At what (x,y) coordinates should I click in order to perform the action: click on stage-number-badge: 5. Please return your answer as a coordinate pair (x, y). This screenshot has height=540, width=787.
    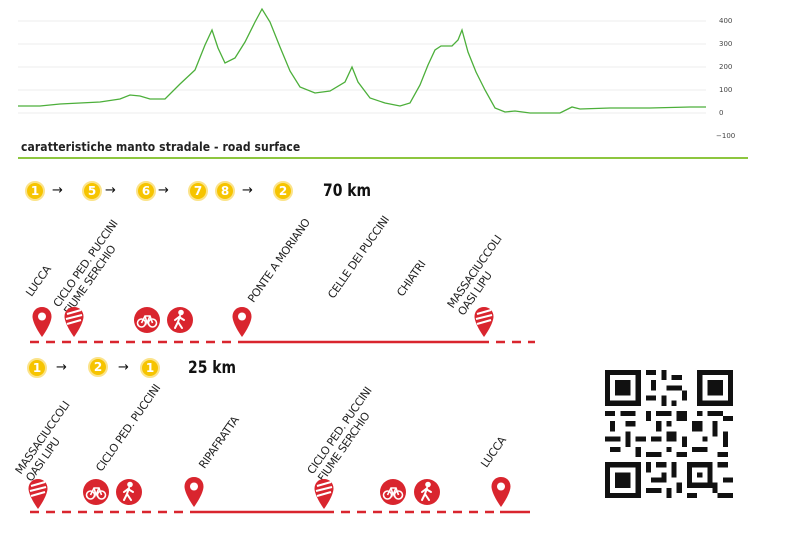
    Looking at the image, I should click on (92, 191).